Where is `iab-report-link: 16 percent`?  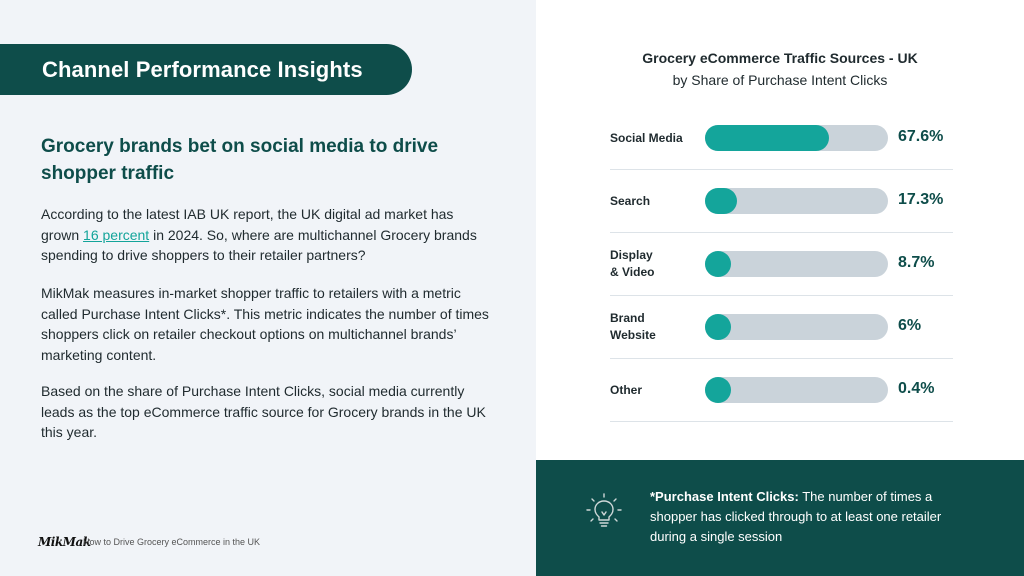
iab-report-link: 16 percent is located at coordinates (116, 234).